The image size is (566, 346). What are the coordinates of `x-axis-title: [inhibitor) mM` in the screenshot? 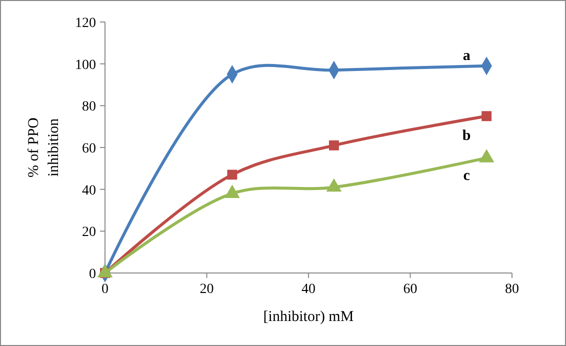 It's located at (308, 317).